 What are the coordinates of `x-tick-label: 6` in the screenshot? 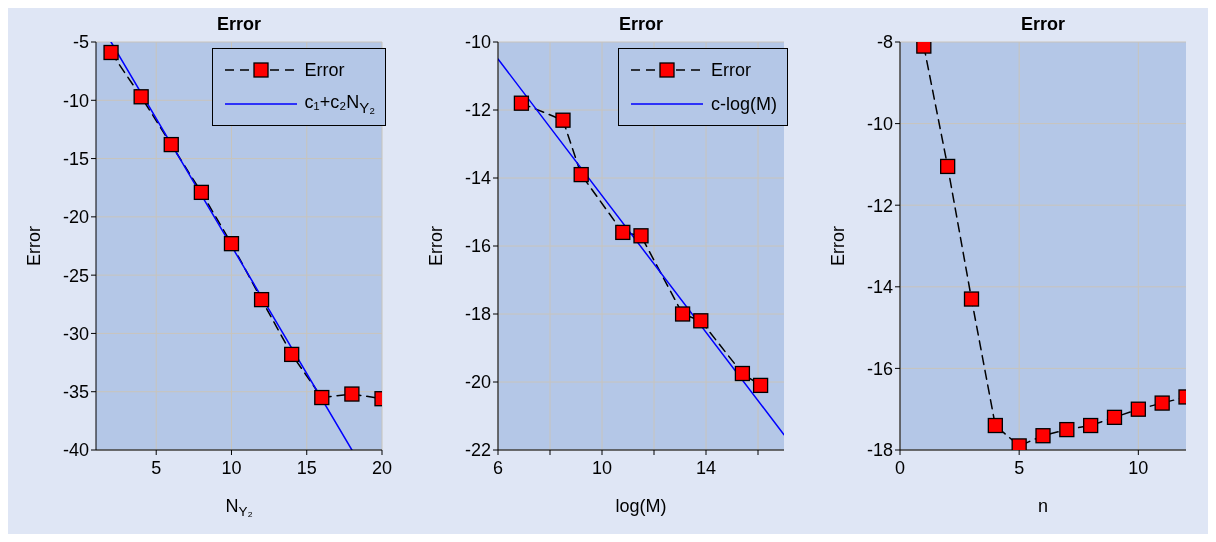 It's located at (498, 467).